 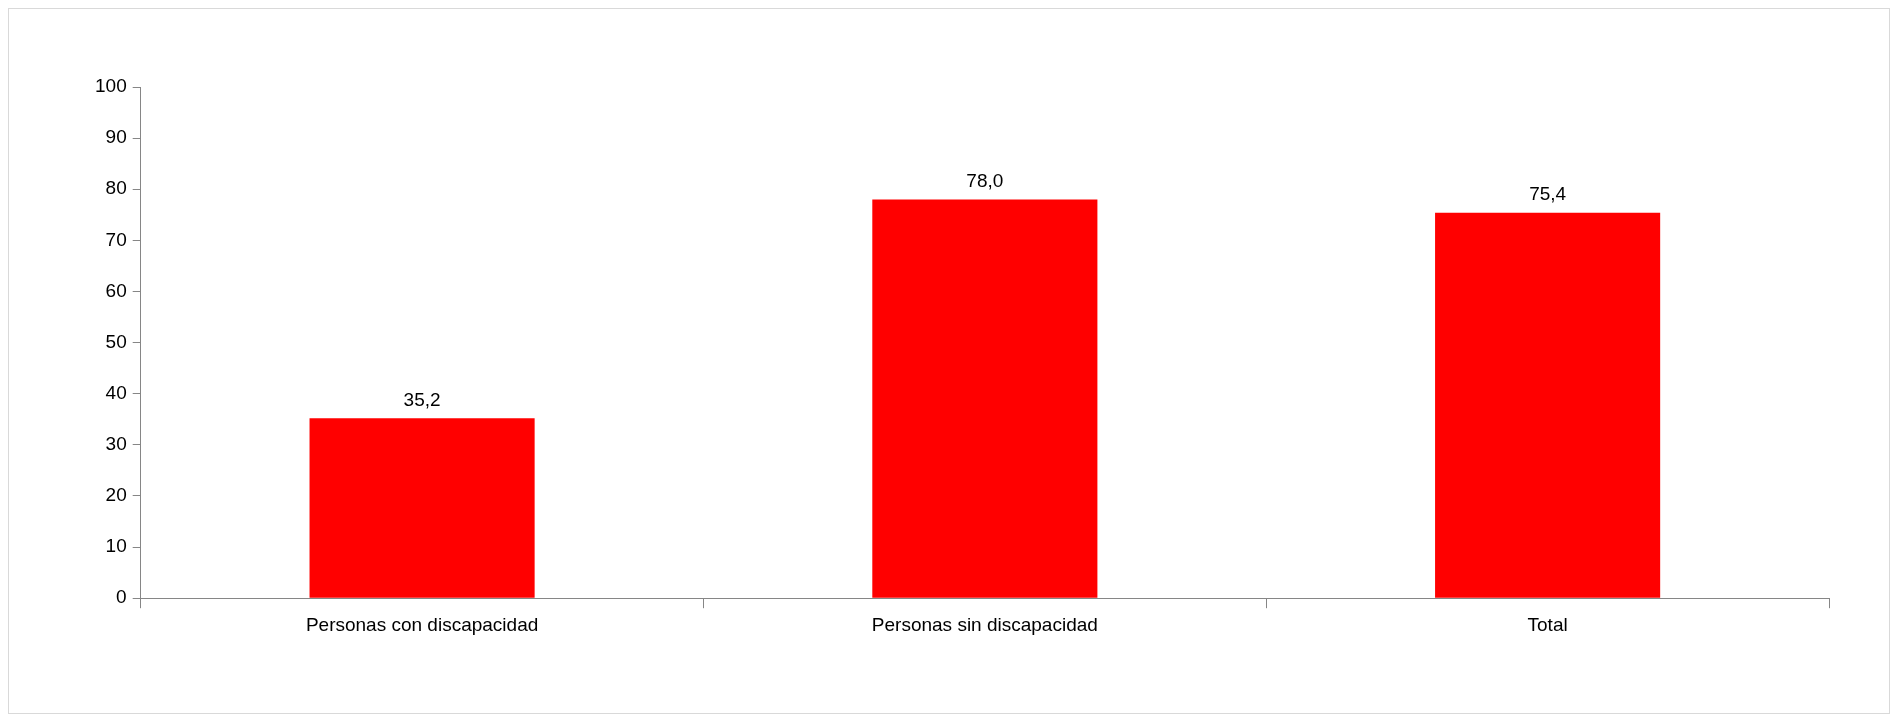 What do you see at coordinates (422, 624) in the screenshot?
I see `x-tick-label: Personas con discapacidad` at bounding box center [422, 624].